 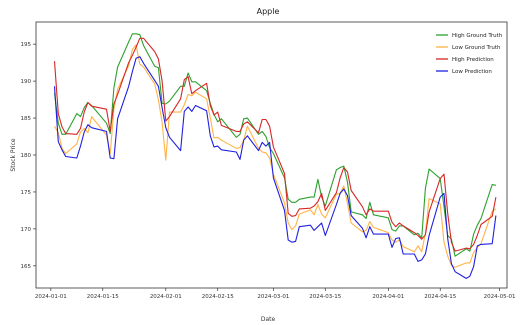 I want to click on x-tick-label: 2024-04-15, so click(x=440, y=297).